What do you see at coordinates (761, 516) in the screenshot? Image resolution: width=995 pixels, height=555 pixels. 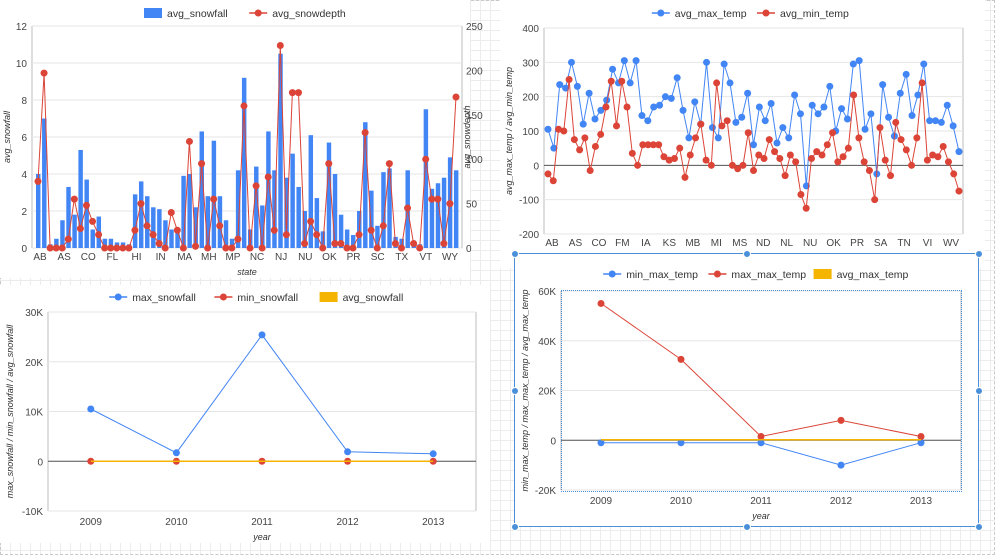 I see `x-axis-title: year` at bounding box center [761, 516].